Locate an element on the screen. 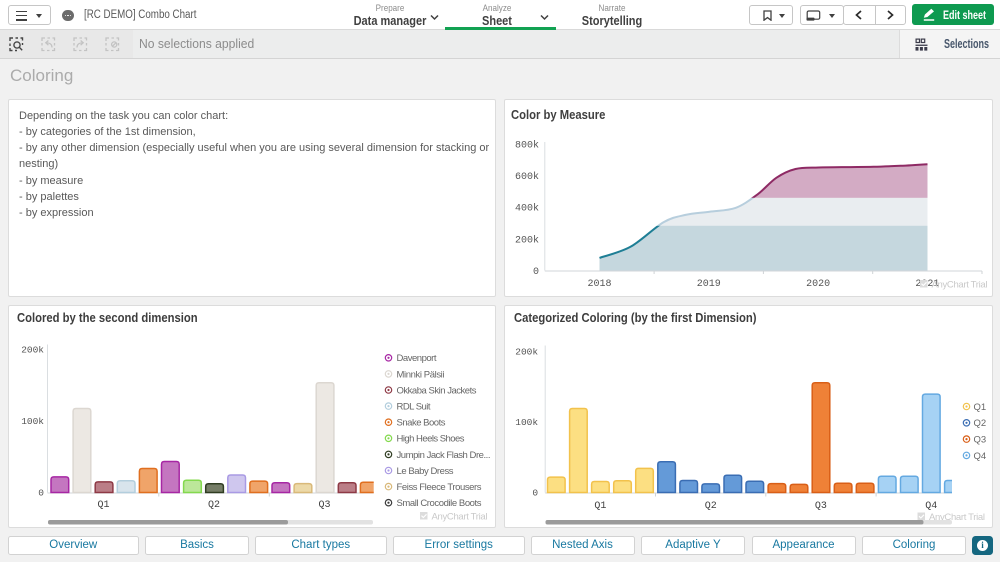 This screenshot has height=562, width=1000. svg-text: High Heels Shoes is located at coordinates (430, 438).